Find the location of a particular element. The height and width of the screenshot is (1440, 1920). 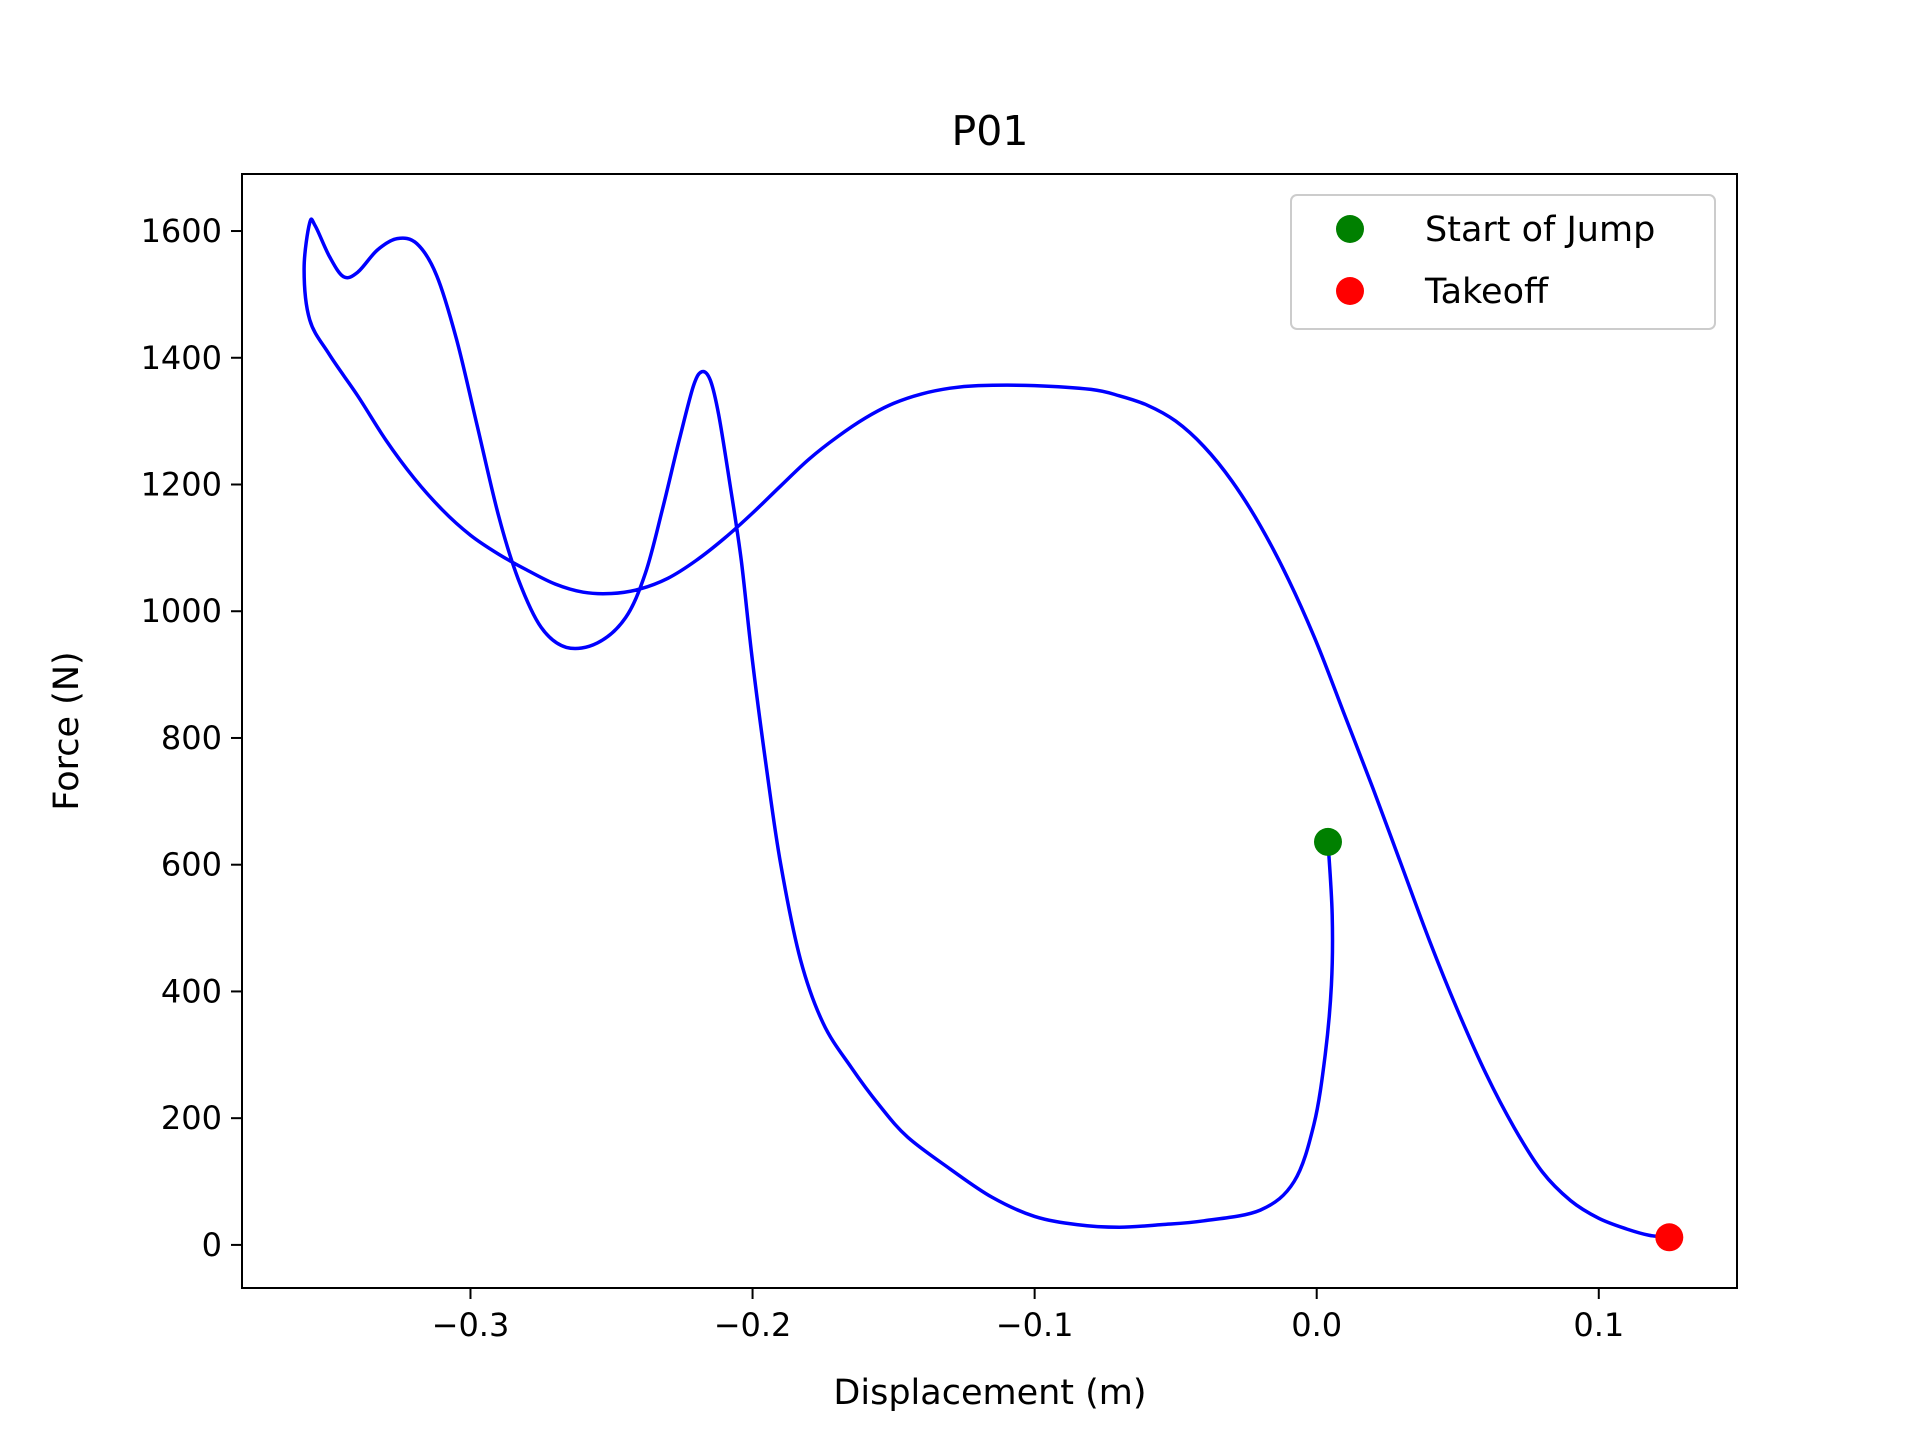

y-axis-label: Force (N) is located at coordinates (67, 730).